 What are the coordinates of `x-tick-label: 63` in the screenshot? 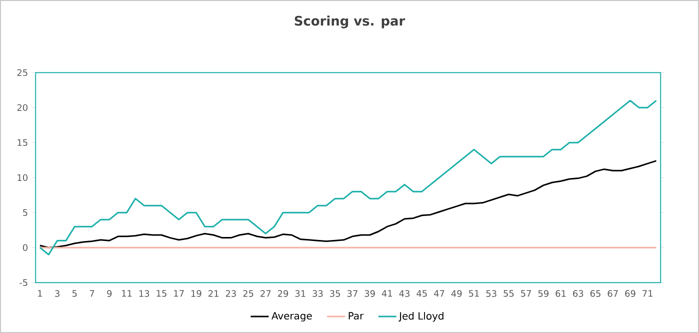 It's located at (578, 293).